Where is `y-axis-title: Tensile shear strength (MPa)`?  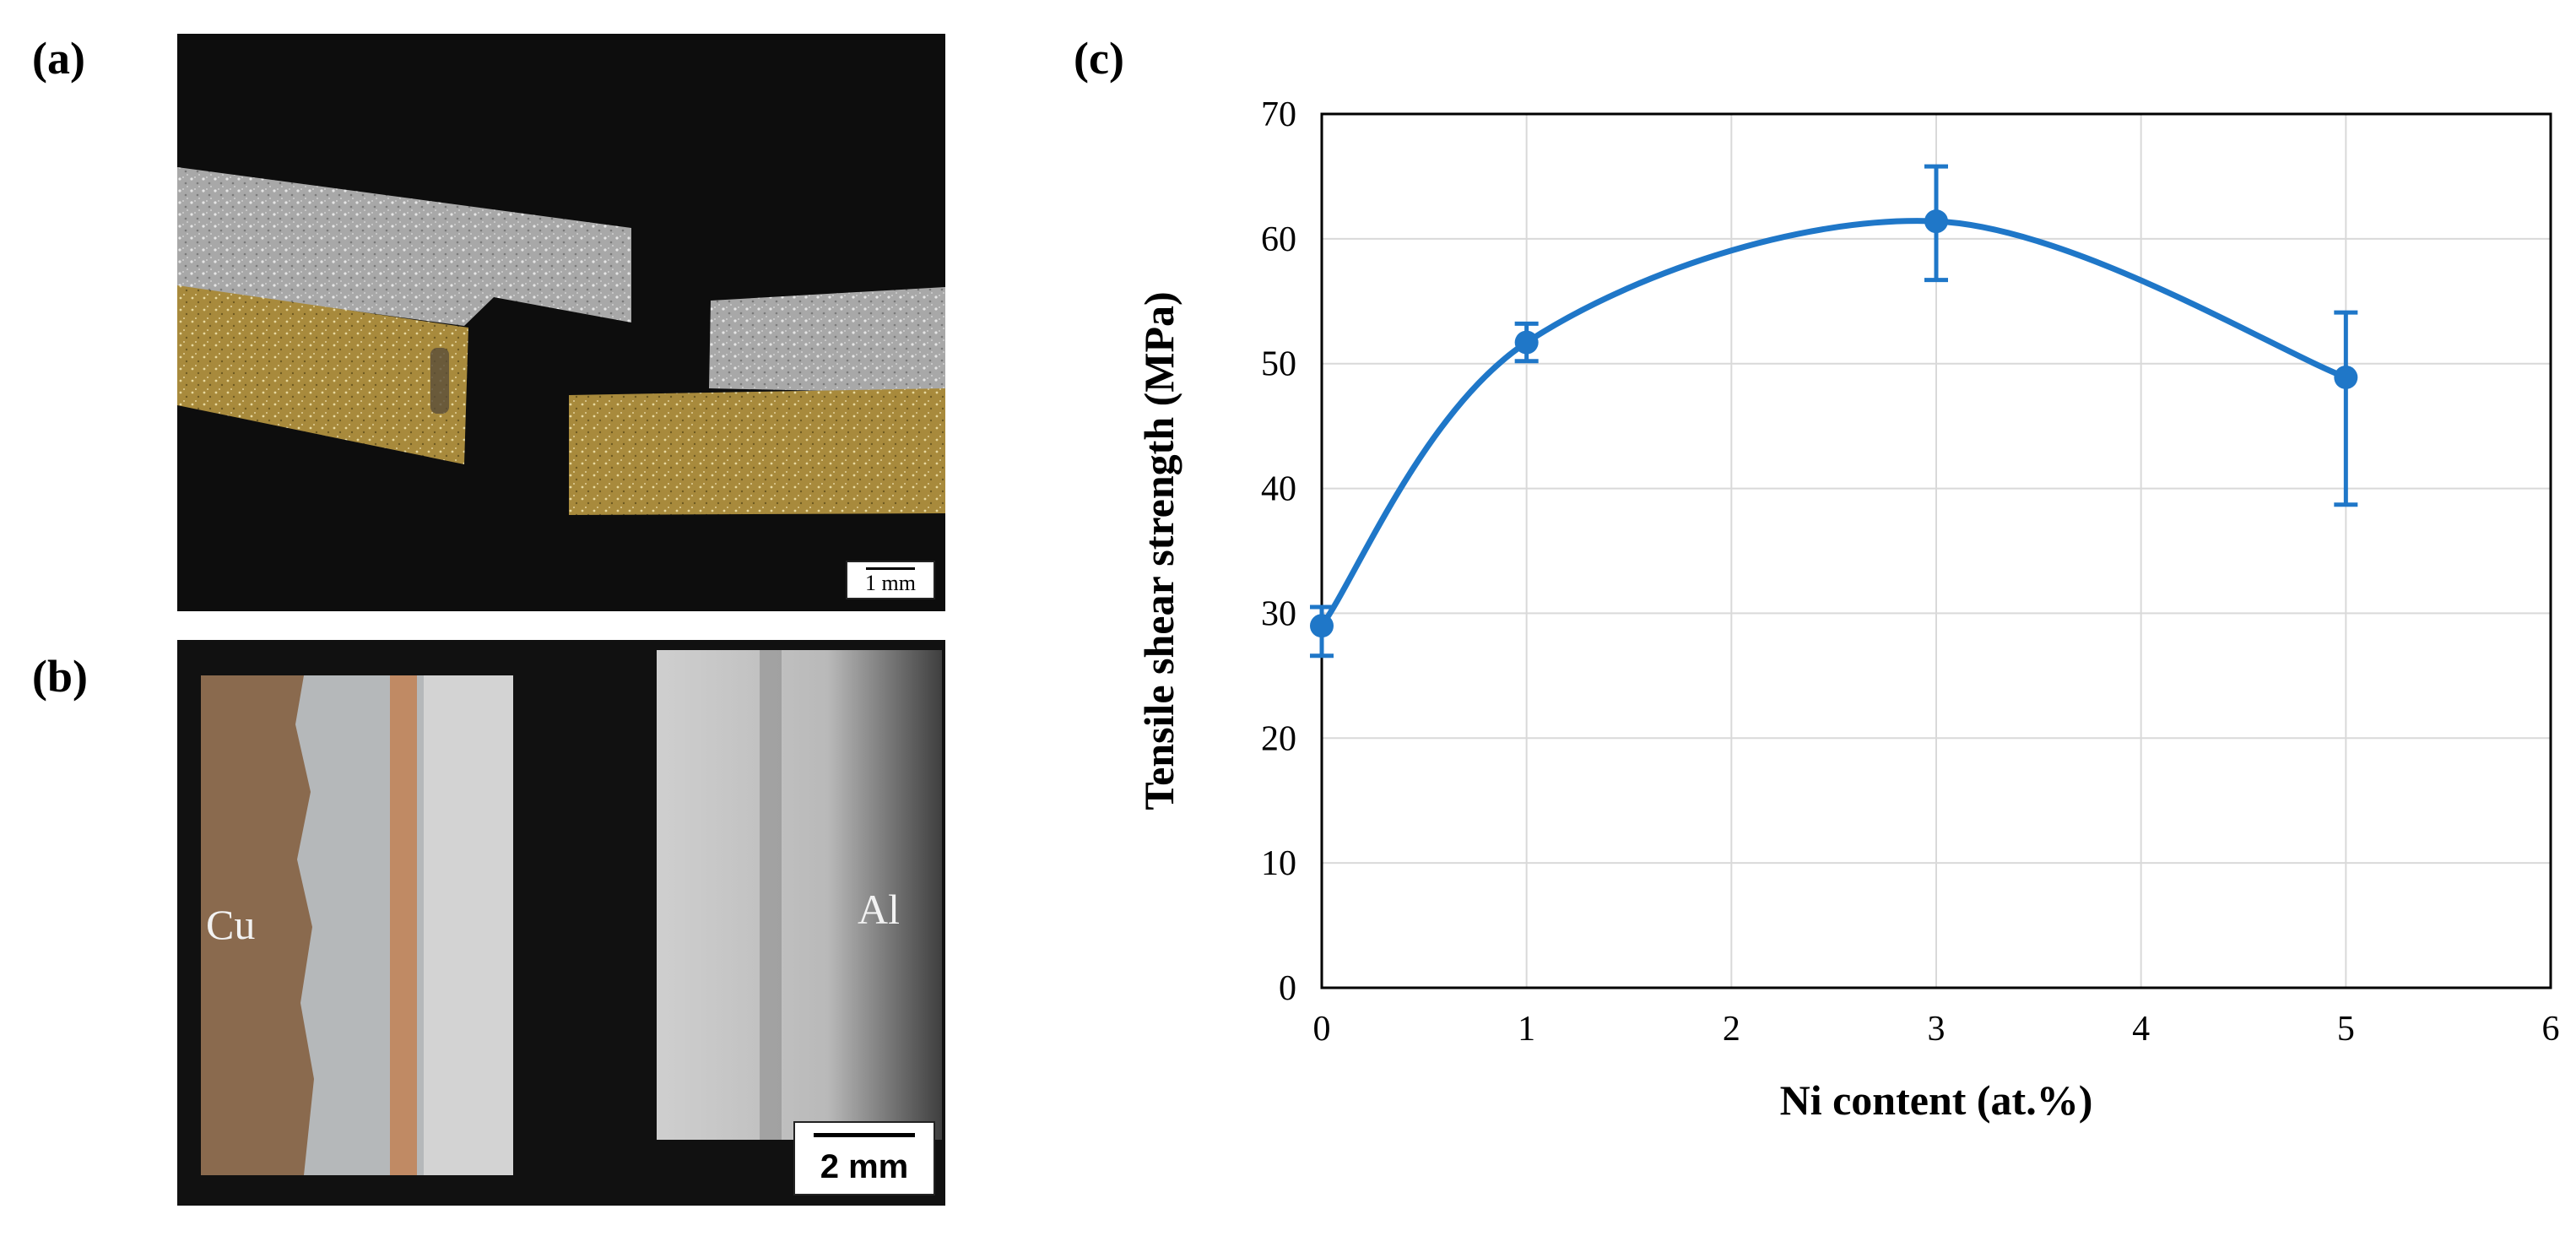 y-axis-title: Tensile shear strength (MPa) is located at coordinates (1158, 550).